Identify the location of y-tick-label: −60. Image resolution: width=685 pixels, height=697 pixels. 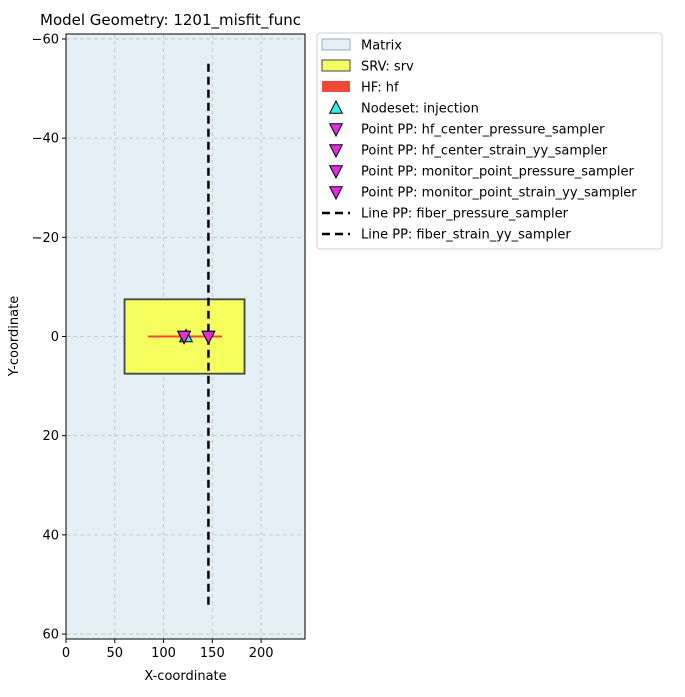
(45, 39).